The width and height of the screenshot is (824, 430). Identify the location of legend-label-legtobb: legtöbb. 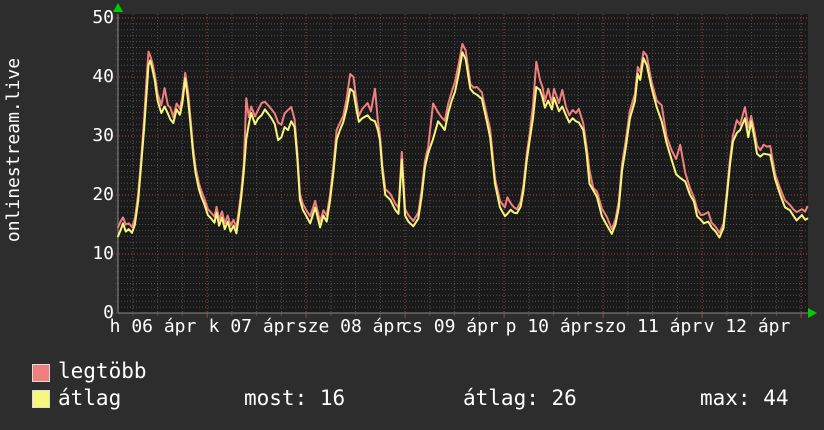
(102, 371).